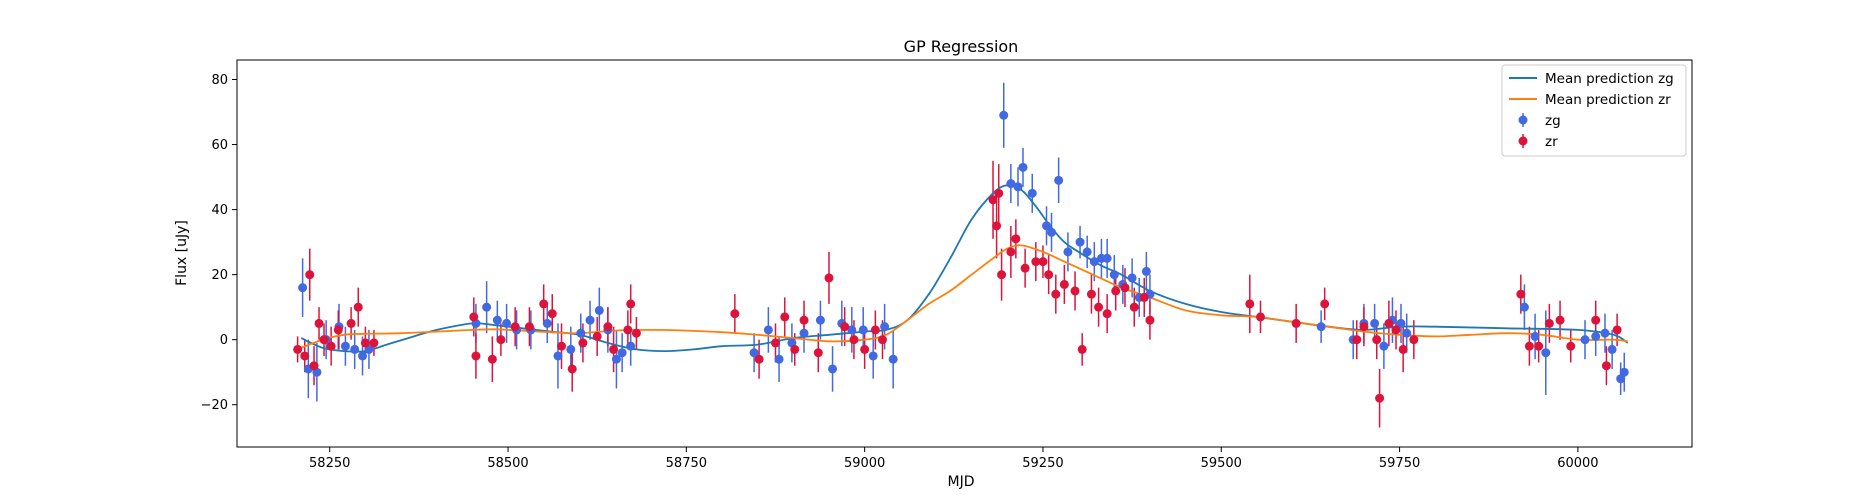  I want to click on y-tick-label: −20, so click(214, 405).